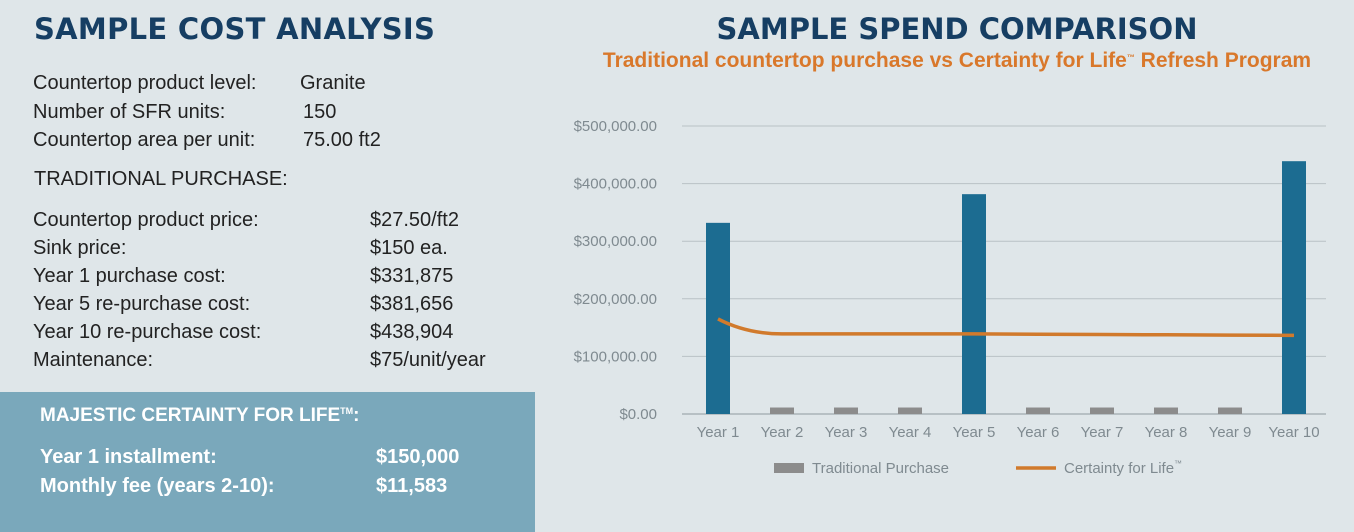 The height and width of the screenshot is (532, 1354). I want to click on majestic-row: Monthly fee (years 2-10): $11,583, so click(243, 486).